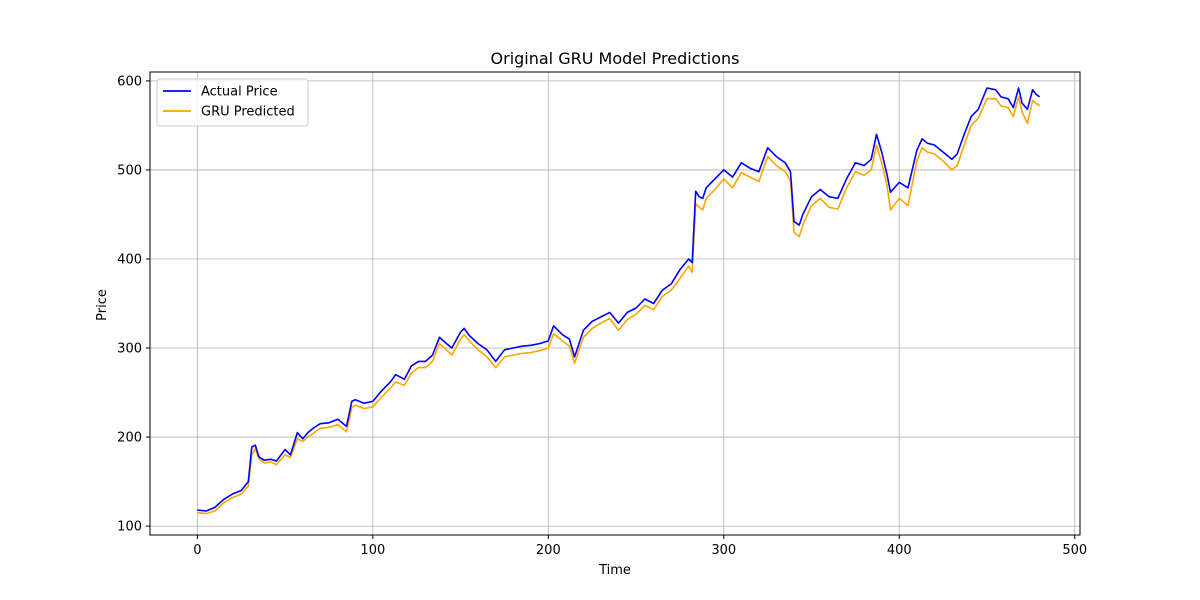 The height and width of the screenshot is (600, 1200). I want to click on y-tick-label: 300, so click(129, 349).